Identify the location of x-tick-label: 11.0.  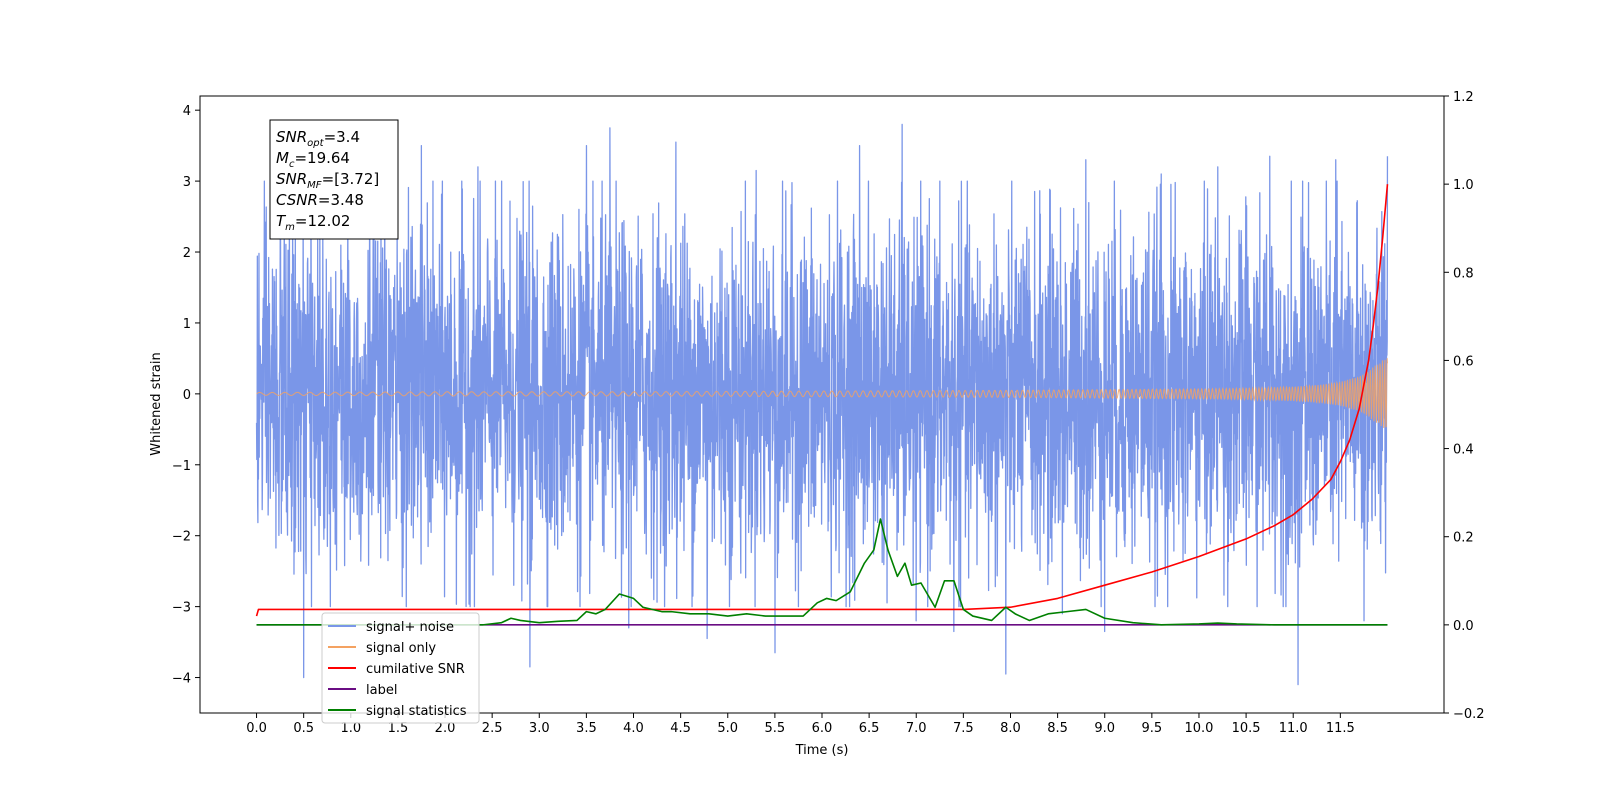
(1293, 728).